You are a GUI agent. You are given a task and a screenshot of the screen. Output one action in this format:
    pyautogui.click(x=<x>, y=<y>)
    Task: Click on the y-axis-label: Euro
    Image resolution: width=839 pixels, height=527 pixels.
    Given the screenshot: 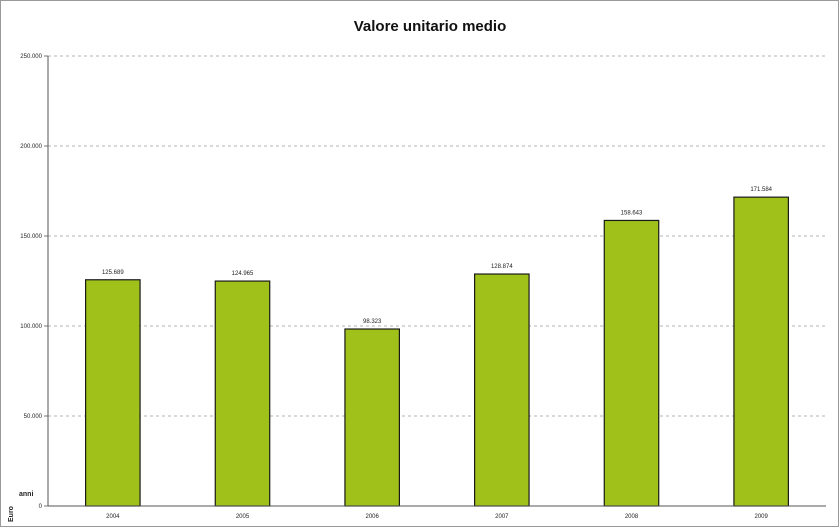 What is the action you would take?
    pyautogui.click(x=11, y=514)
    